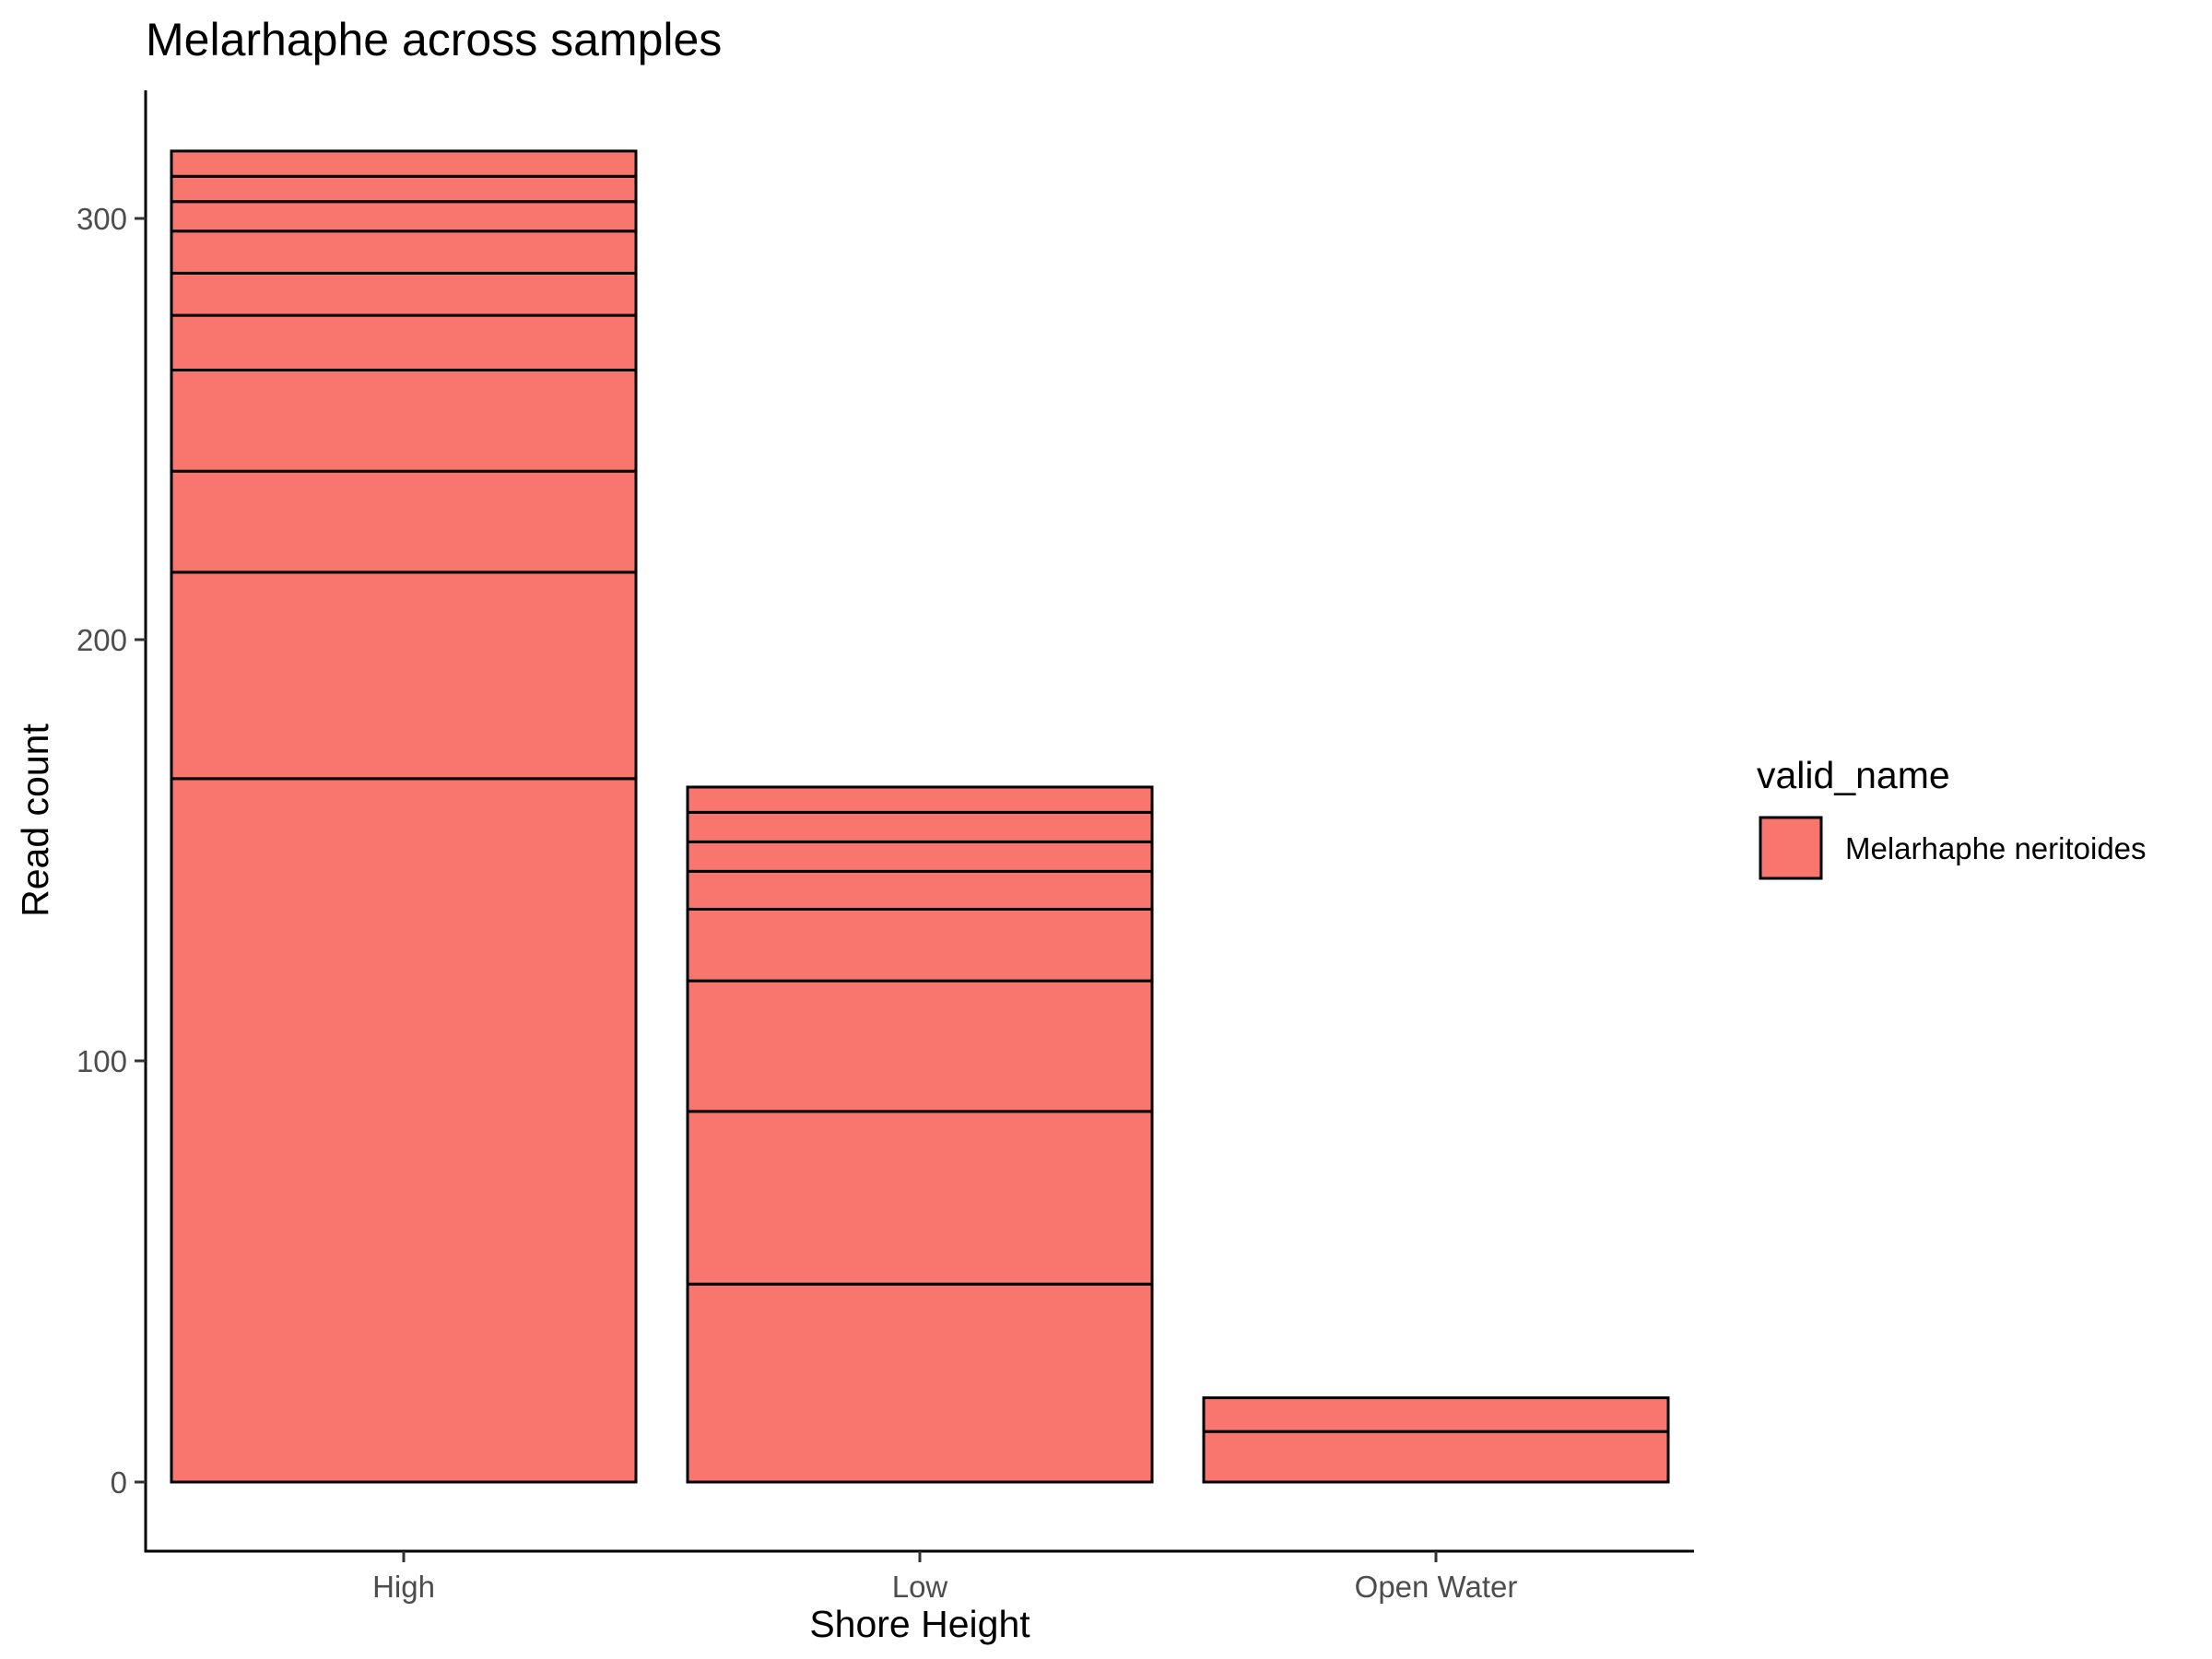 The width and height of the screenshot is (2212, 1659). What do you see at coordinates (111, 851) in the screenshot?
I see `y-ticks: 0 100 200 300` at bounding box center [111, 851].